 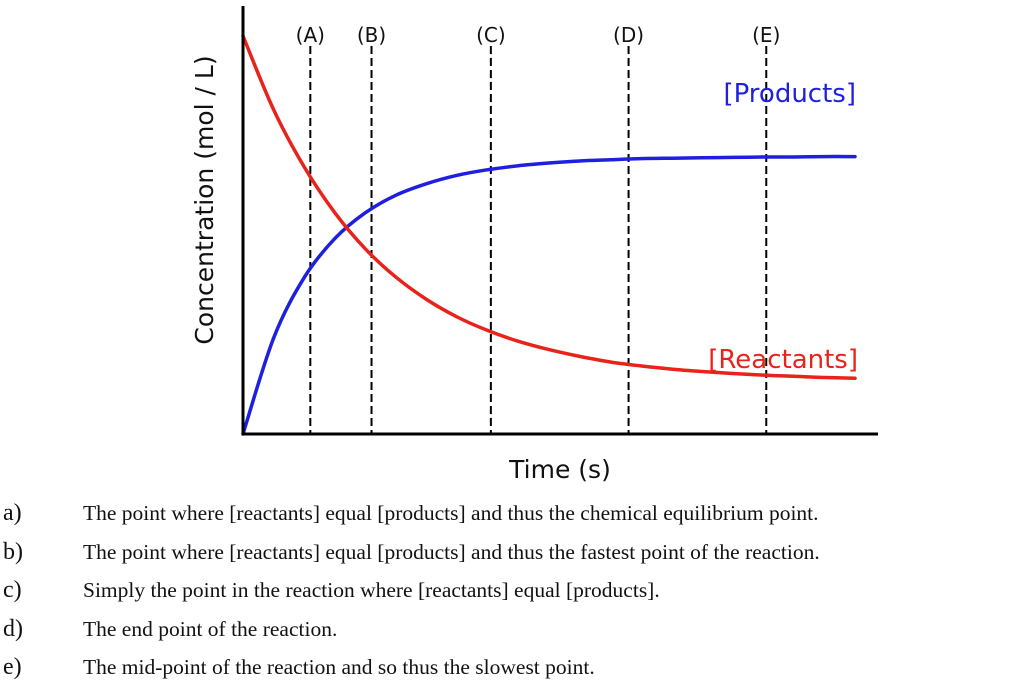 What do you see at coordinates (789, 94) in the screenshot?
I see `products-series-label: [Products]` at bounding box center [789, 94].